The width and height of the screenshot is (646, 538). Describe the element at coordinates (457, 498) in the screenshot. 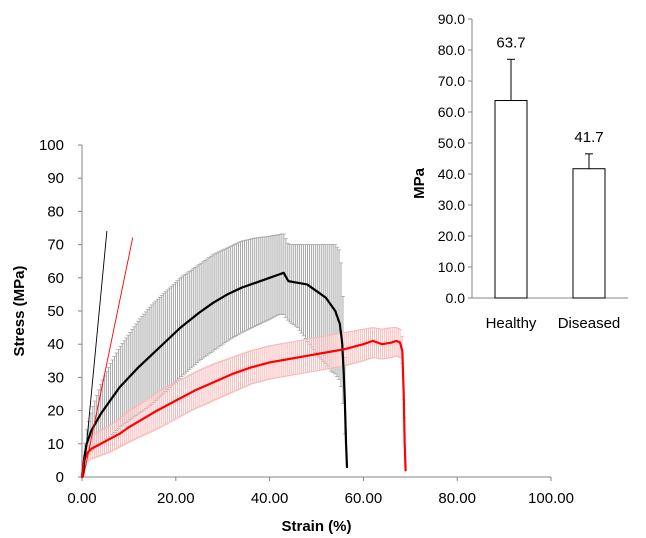

I see `x-tick-label: 80.00` at that location.